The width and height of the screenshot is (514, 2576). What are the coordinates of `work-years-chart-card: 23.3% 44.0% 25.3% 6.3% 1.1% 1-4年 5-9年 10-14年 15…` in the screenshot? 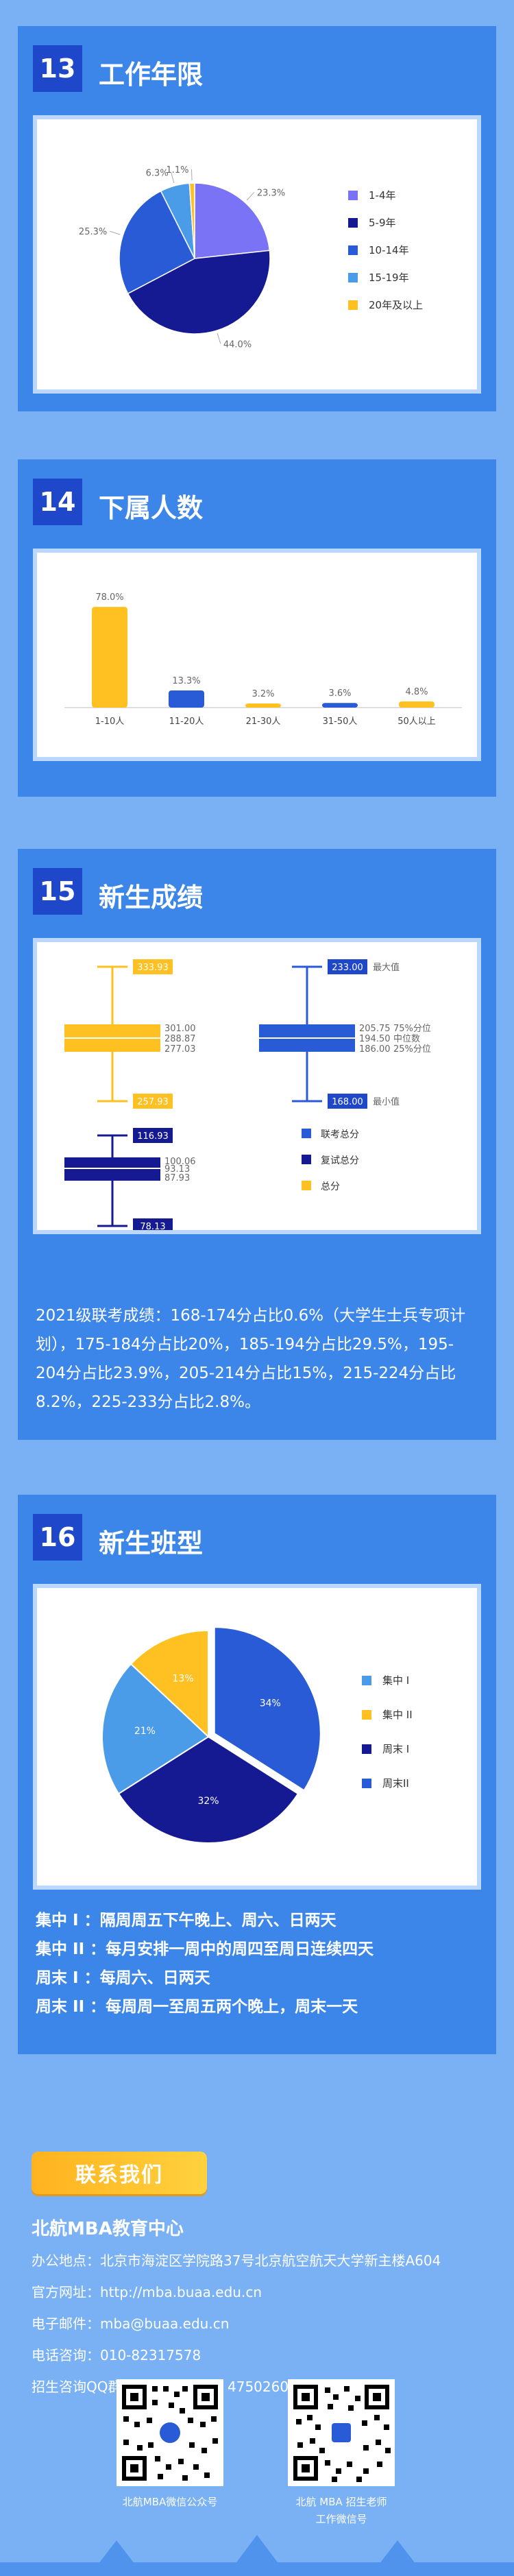 It's located at (257, 255).